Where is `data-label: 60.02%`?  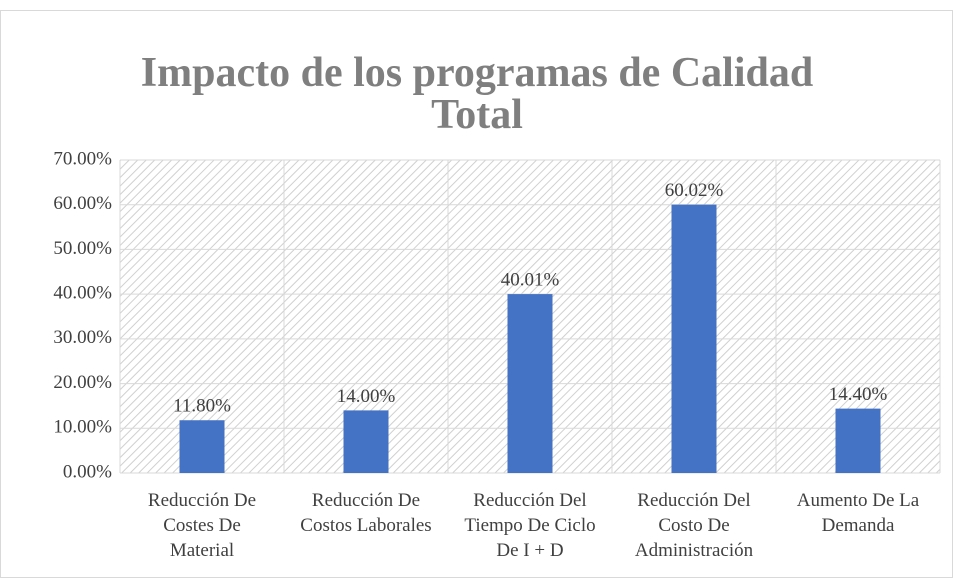
data-label: 60.02% is located at coordinates (694, 190).